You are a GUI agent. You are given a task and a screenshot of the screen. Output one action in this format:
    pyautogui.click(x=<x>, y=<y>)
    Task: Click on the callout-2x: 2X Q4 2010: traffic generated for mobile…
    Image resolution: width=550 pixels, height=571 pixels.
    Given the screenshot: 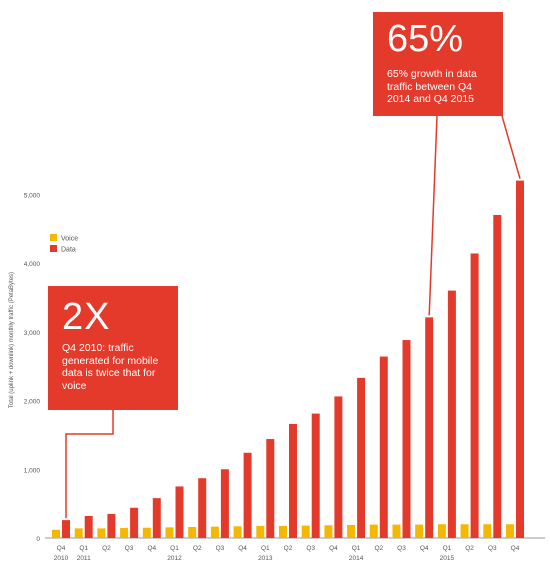 What is the action you would take?
    pyautogui.click(x=113, y=348)
    